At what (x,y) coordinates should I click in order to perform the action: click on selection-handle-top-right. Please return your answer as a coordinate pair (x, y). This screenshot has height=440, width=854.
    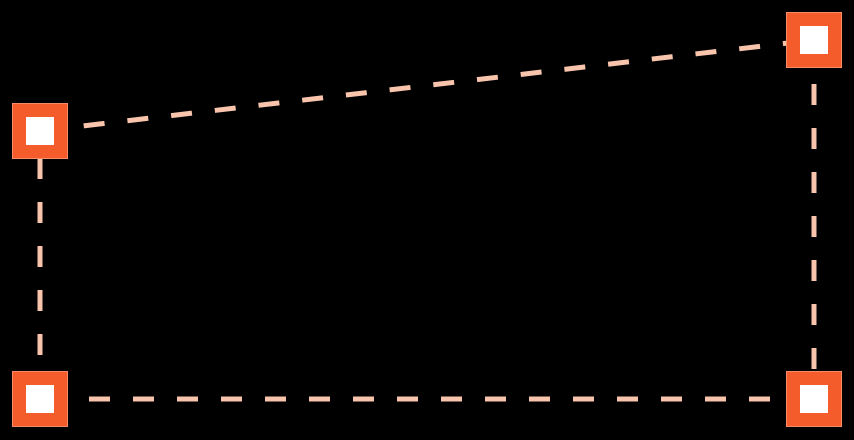
    Looking at the image, I should click on (814, 40).